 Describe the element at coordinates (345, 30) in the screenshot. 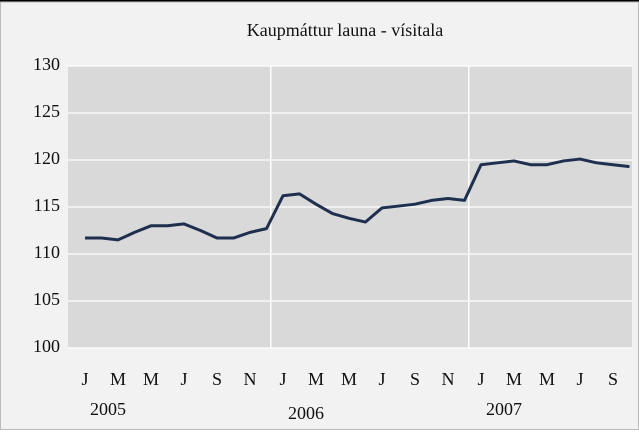

I see `chart-title: Kaupmáttur launa - vísitala` at that location.